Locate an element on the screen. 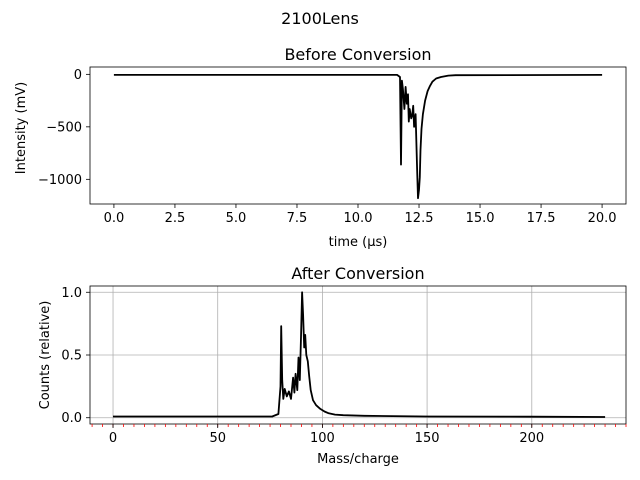 The width and height of the screenshot is (640, 480). before-ytick-label-0: 0 is located at coordinates (78, 75).